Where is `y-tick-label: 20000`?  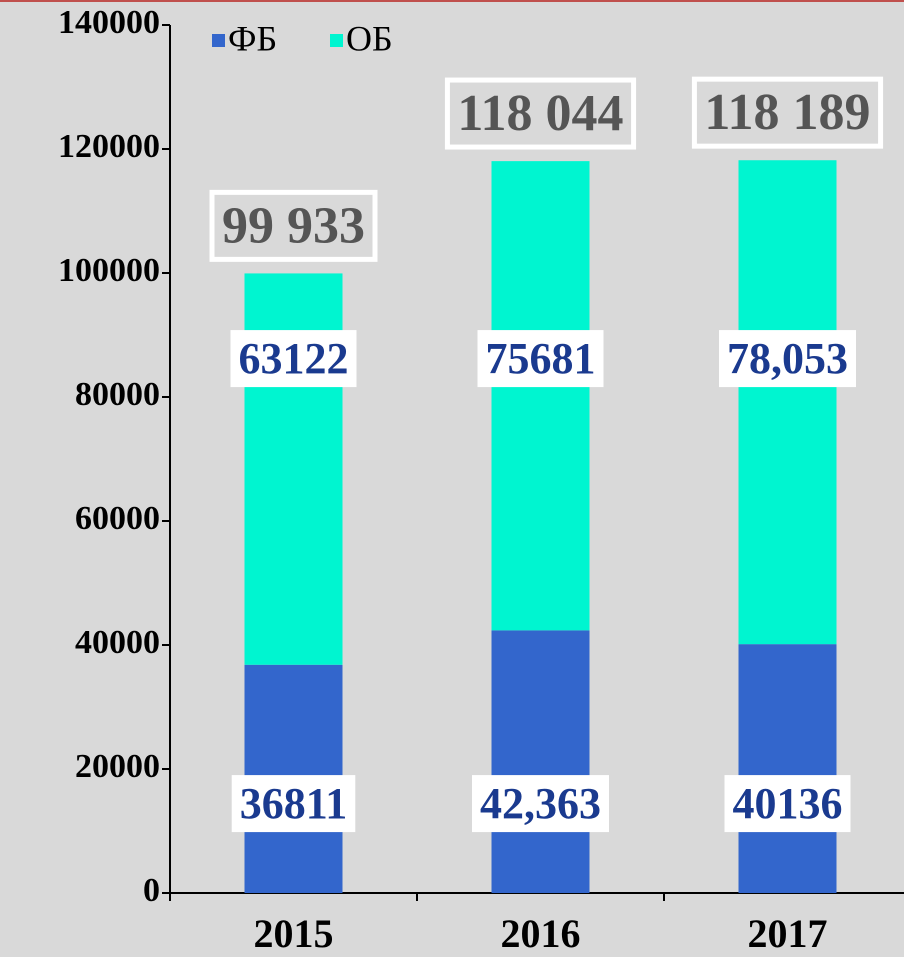 y-tick-label: 20000 is located at coordinates (117, 766).